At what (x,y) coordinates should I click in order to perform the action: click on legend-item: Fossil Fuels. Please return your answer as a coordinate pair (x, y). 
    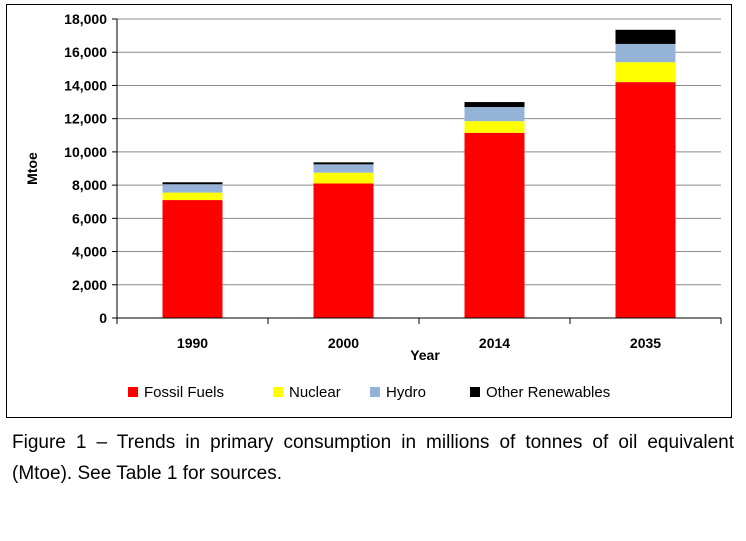
    Looking at the image, I should click on (176, 392).